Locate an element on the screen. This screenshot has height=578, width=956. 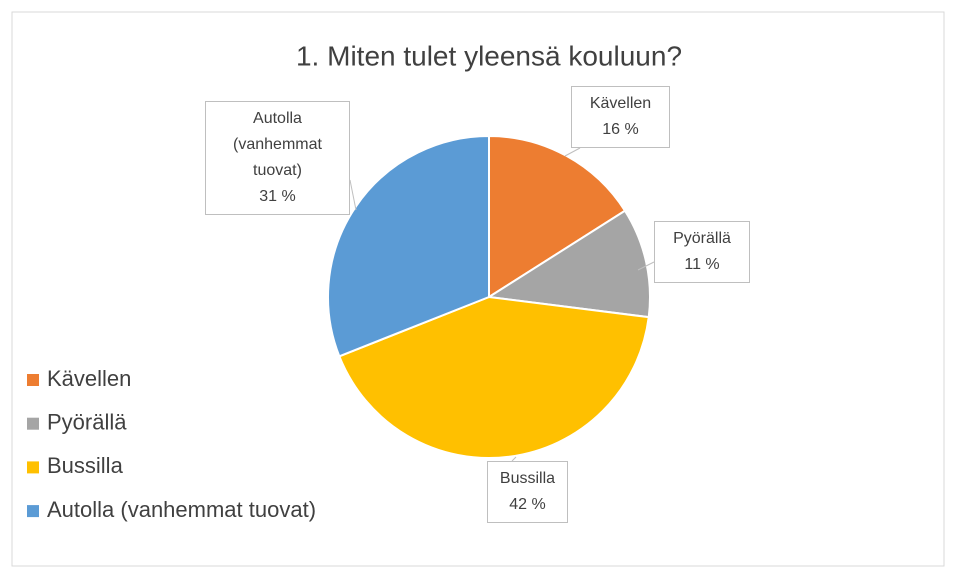
data-label-category: Bussilla is located at coordinates (527, 478).